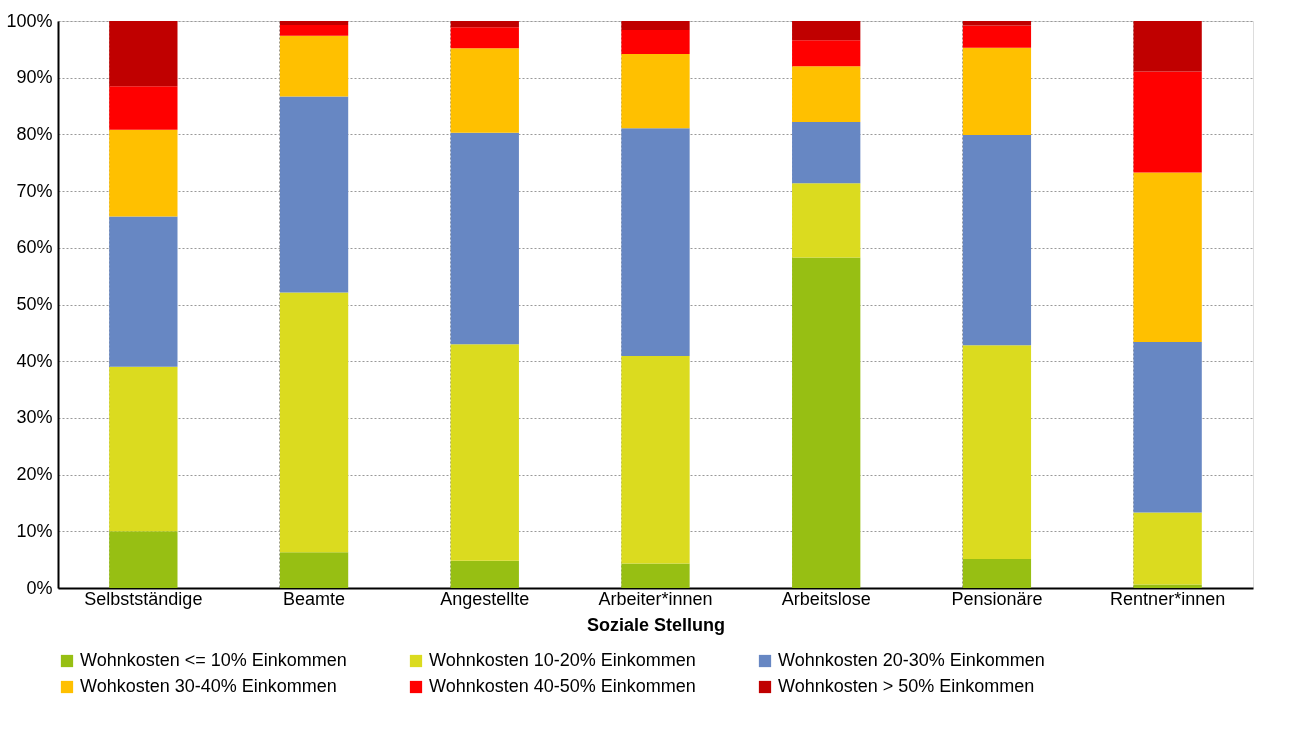  Describe the element at coordinates (143, 598) in the screenshot. I see `x-tick-label: Selbstständige` at that location.